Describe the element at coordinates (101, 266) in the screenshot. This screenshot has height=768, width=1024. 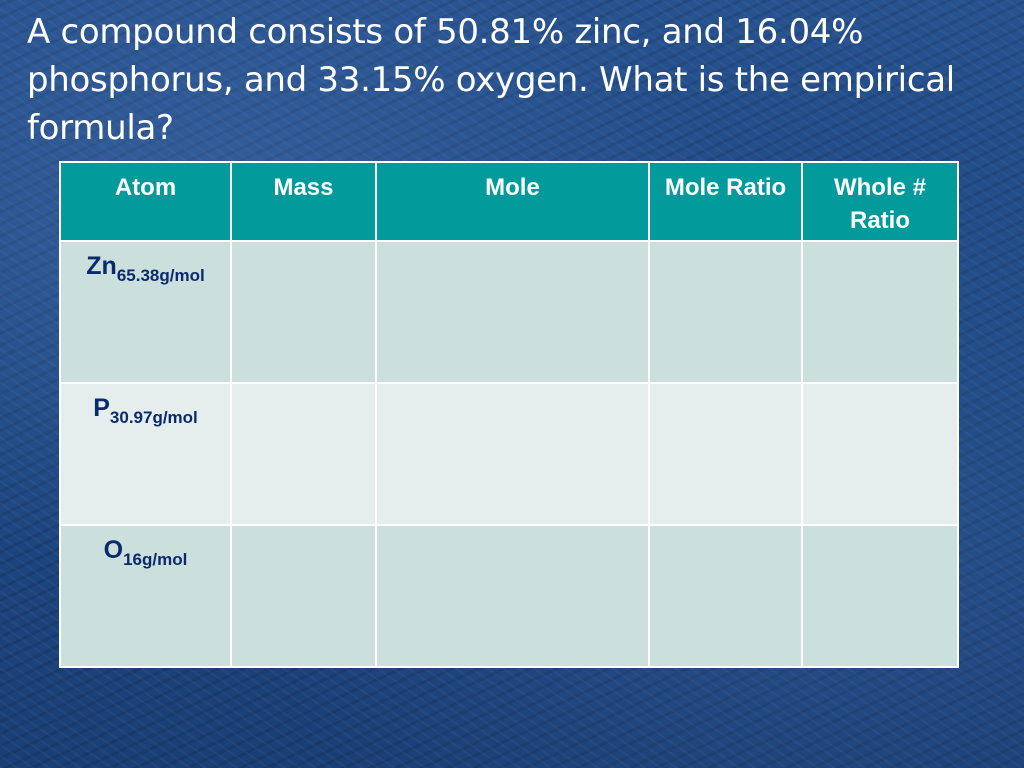
I see `atom-symbol: Zn` at that location.